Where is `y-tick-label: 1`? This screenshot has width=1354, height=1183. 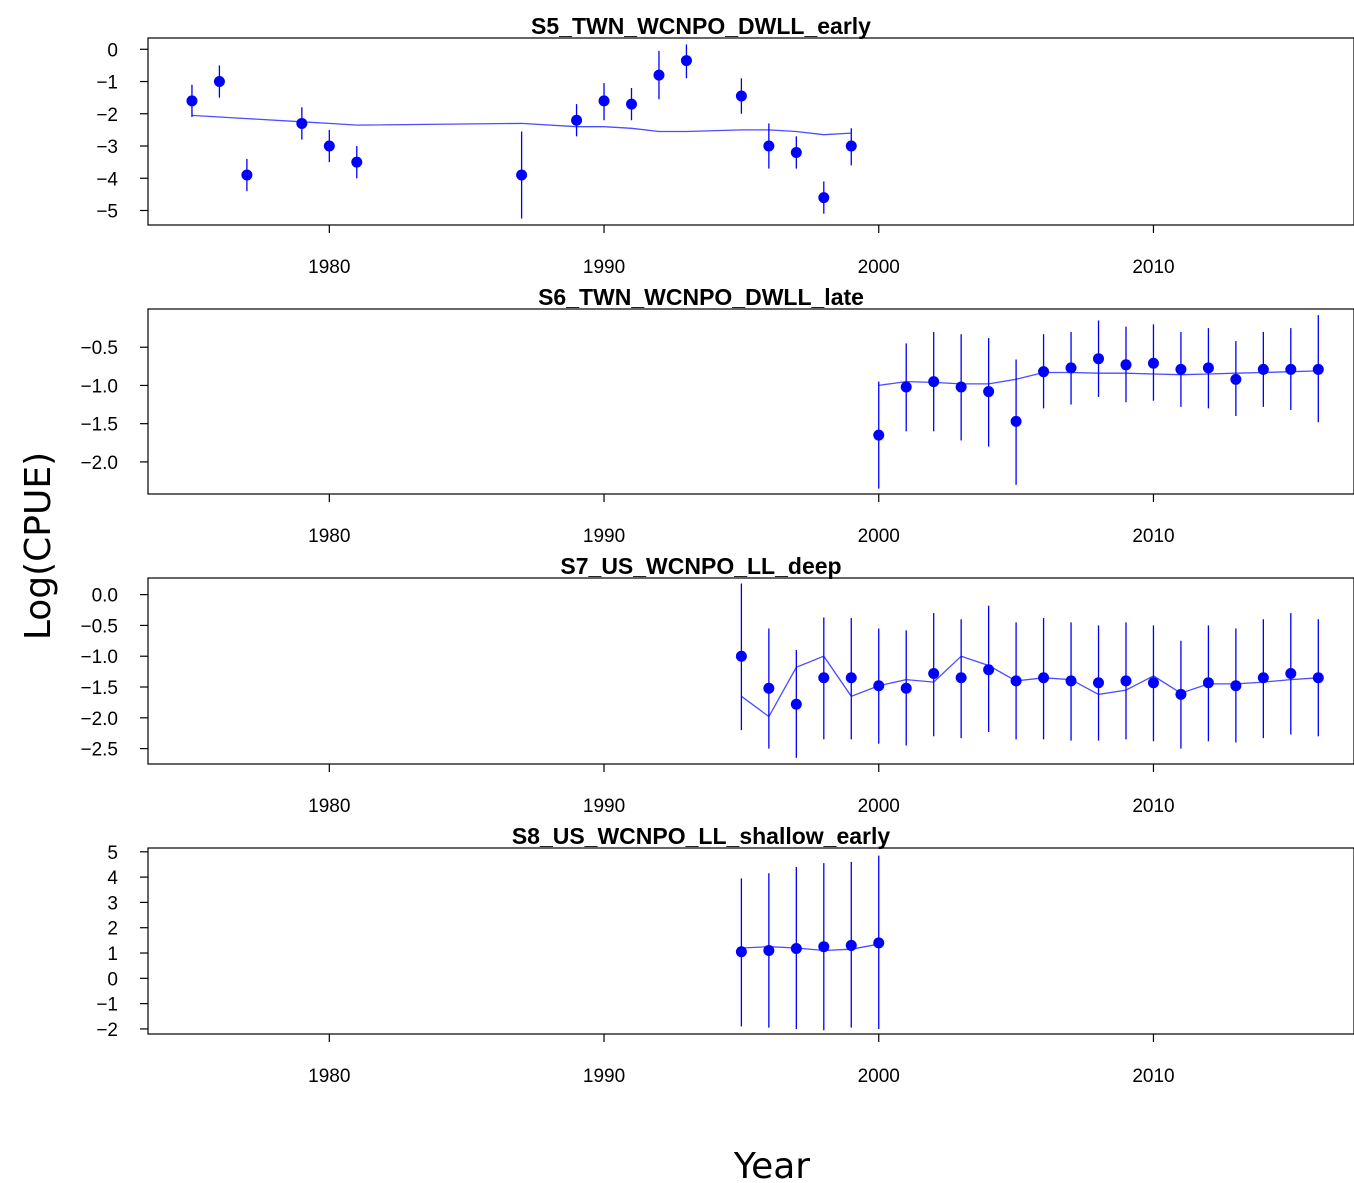
y-tick-label: 1 is located at coordinates (112, 954).